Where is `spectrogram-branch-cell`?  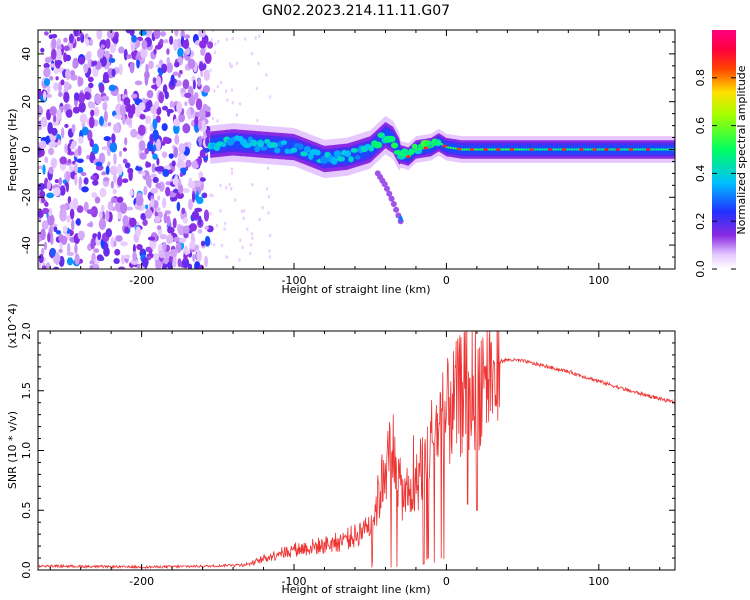 spectrogram-branch-cell is located at coordinates (389, 193).